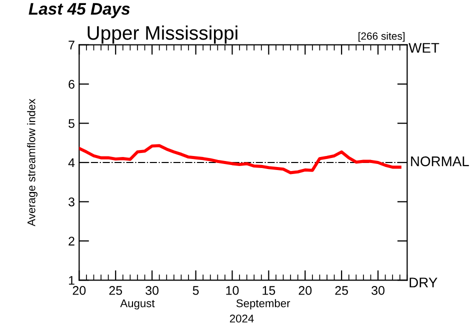  Describe the element at coordinates (424, 283) in the screenshot. I see `text: DRY` at that location.